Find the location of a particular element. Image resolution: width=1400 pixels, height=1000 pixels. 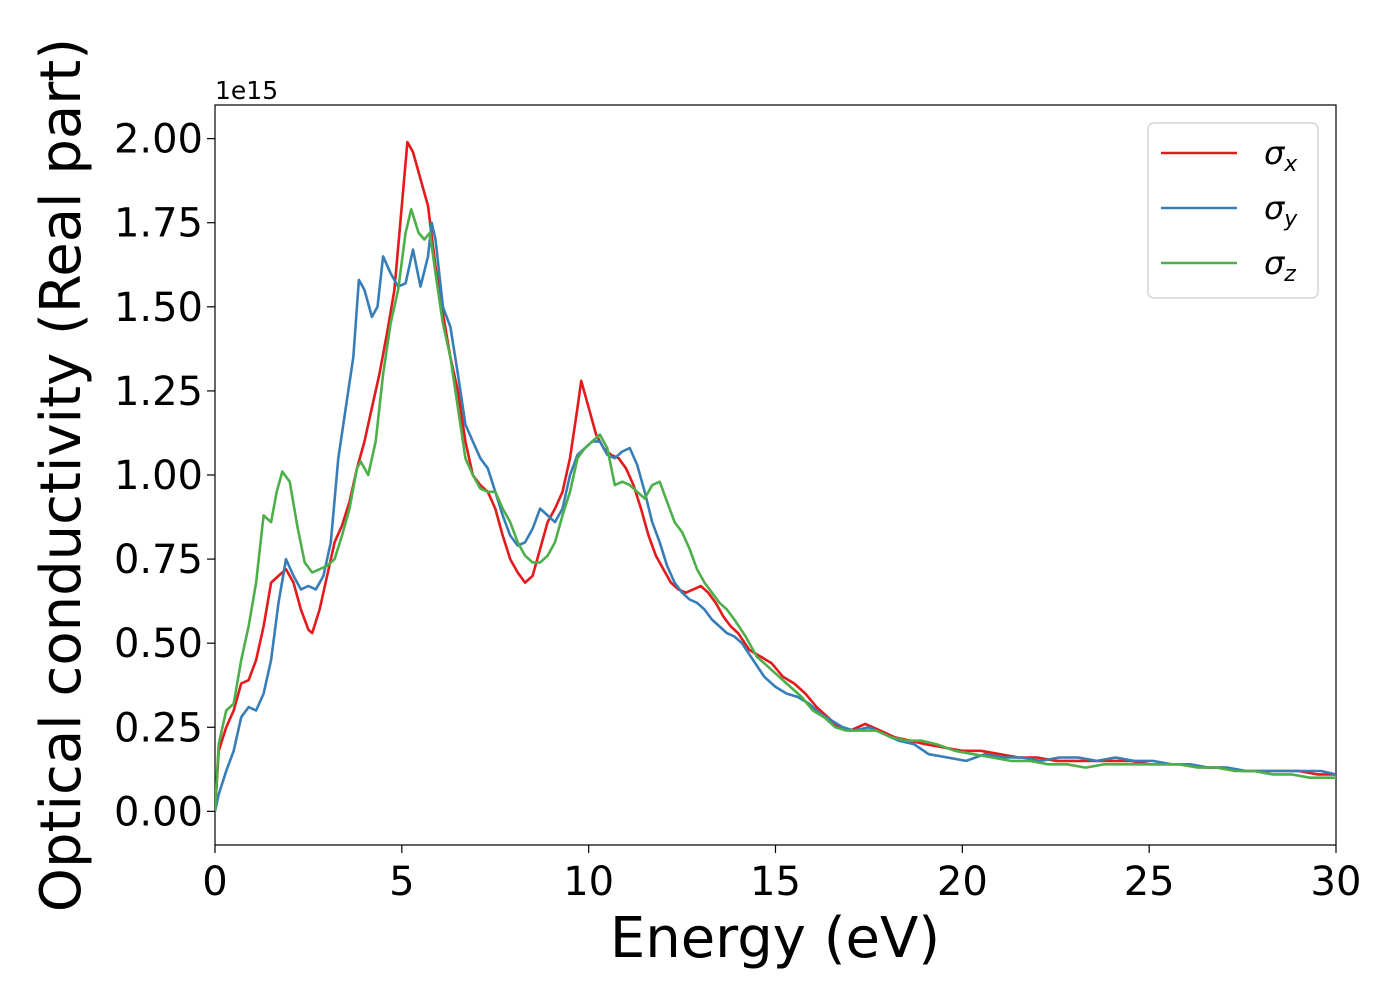

y-axis: 0.00 0.25 0.50 0.75 1.00 1.25 1.50 1.75 2.00 is located at coordinates (164, 476).